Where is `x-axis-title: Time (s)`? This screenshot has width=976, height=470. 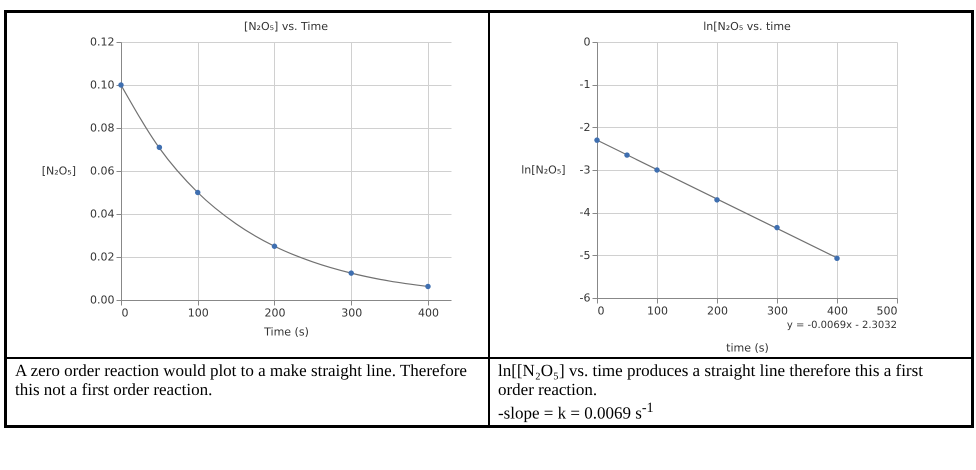
x-axis-title: Time (s) is located at coordinates (286, 332).